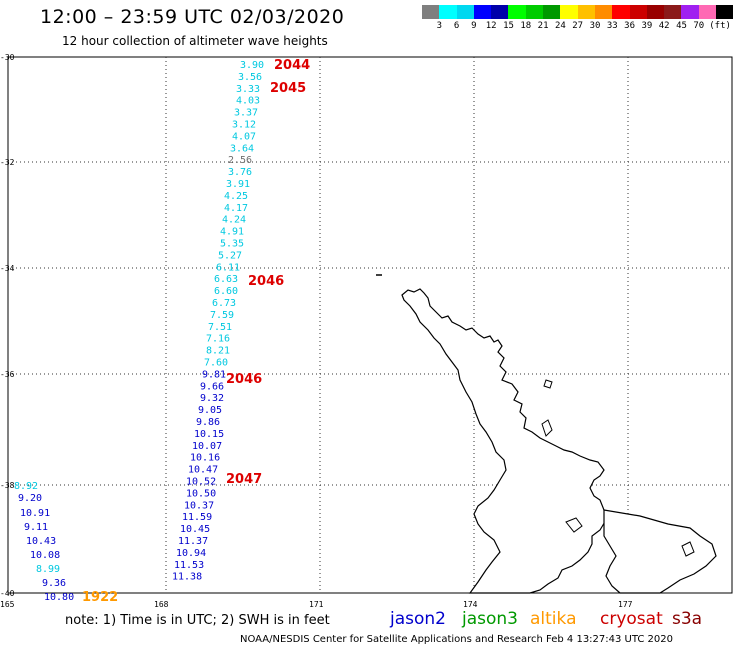 The image size is (740, 650). I want to click on swh-value-west: 10.08, so click(45, 555).